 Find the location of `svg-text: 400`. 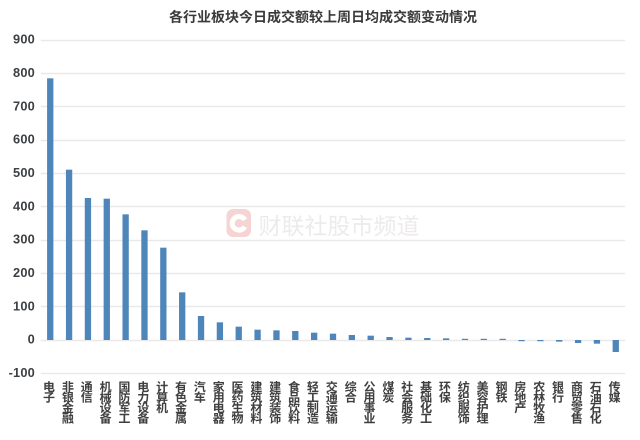

svg-text: 400 is located at coordinates (24, 205).